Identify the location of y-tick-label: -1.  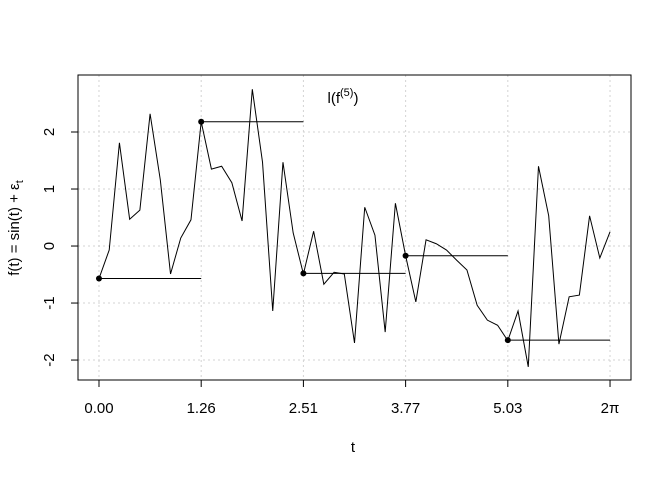
(49, 302).